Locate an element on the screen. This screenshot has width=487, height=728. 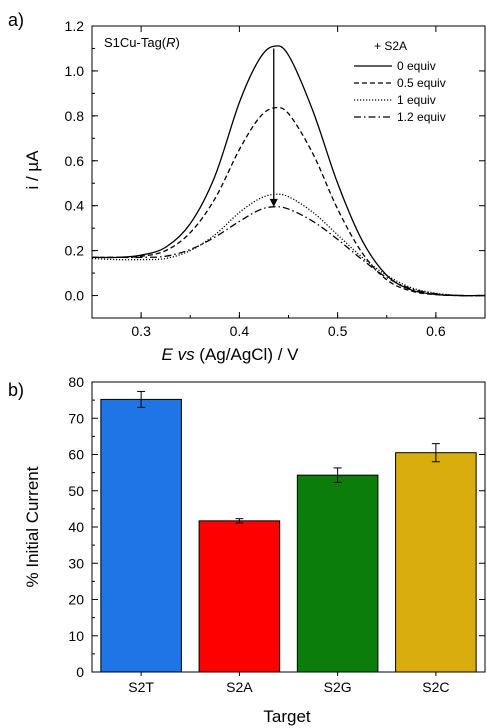
series-line-1-2-equiv is located at coordinates (288, 251).